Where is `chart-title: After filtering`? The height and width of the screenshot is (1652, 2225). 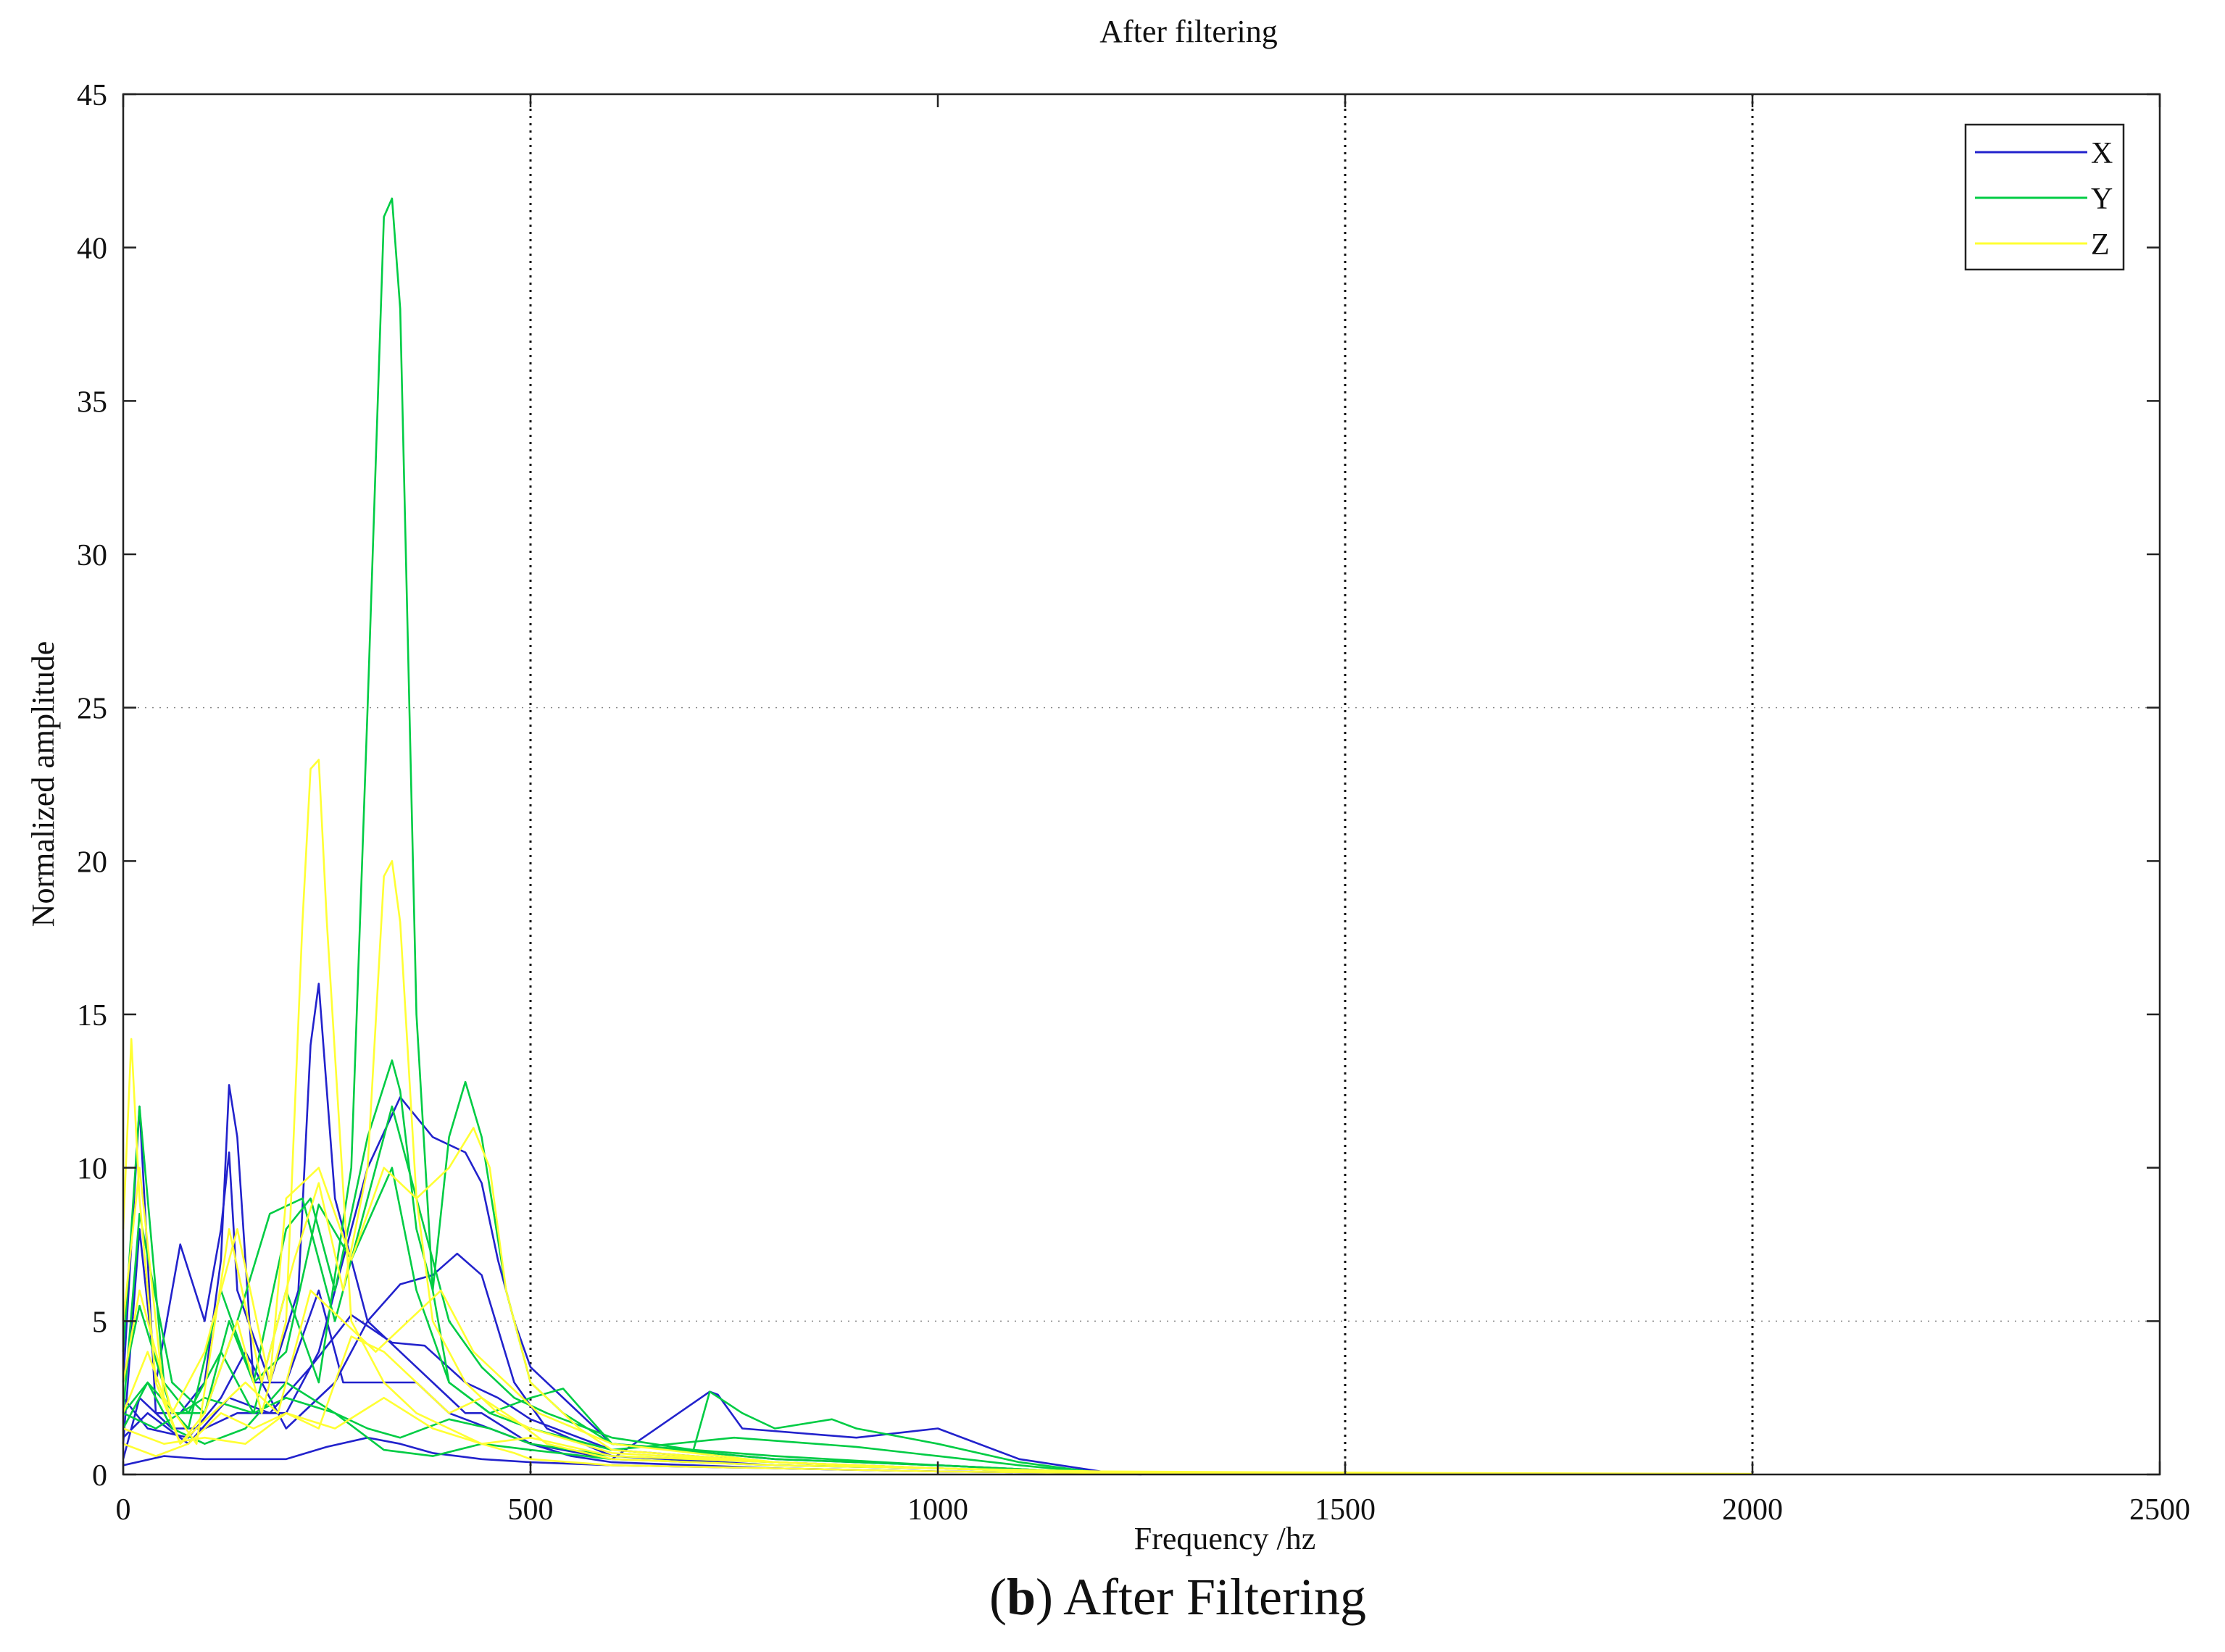 chart-title: After filtering is located at coordinates (1188, 32).